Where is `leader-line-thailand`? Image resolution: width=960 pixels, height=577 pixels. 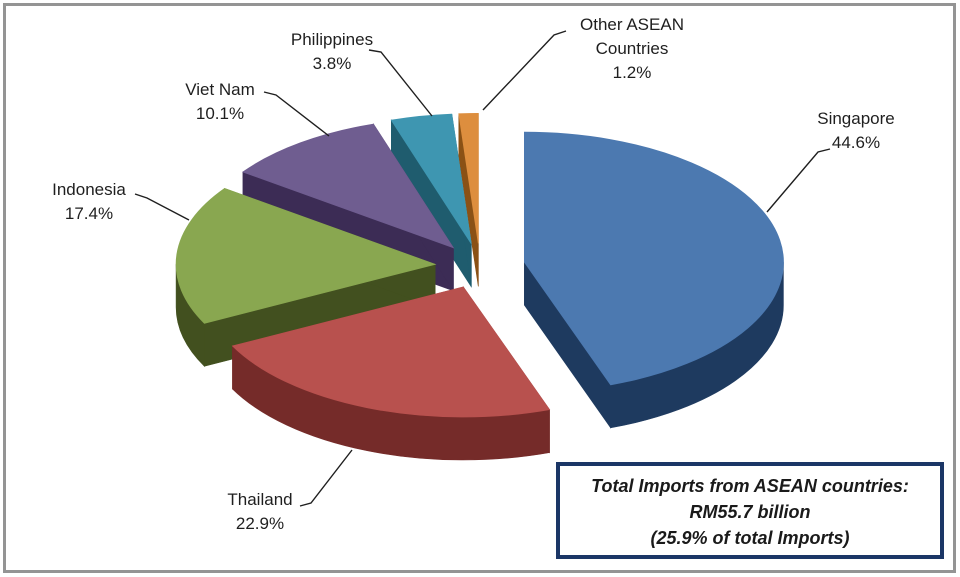 leader-line-thailand is located at coordinates (326, 478).